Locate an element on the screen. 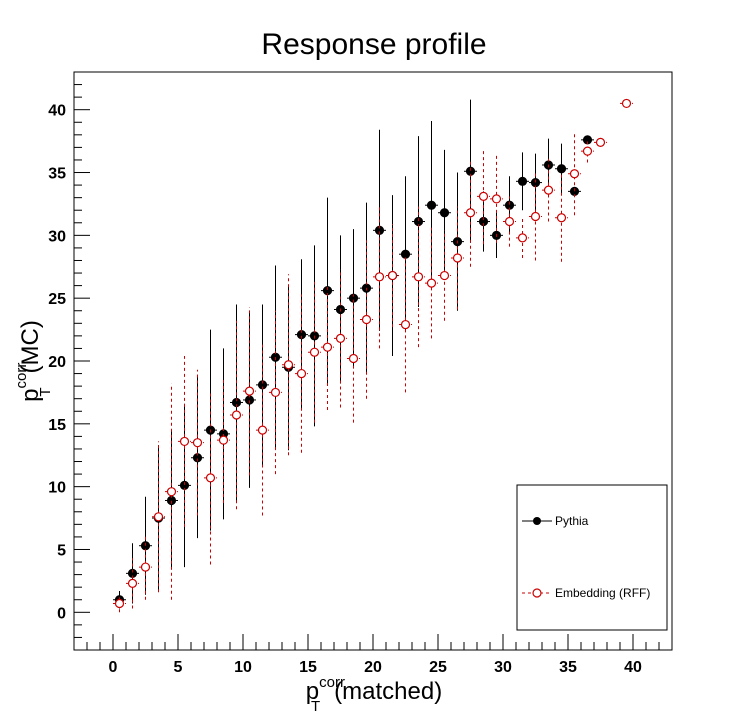 The image size is (748, 724). y-axis-title-sub: T is located at coordinates (45, 391).